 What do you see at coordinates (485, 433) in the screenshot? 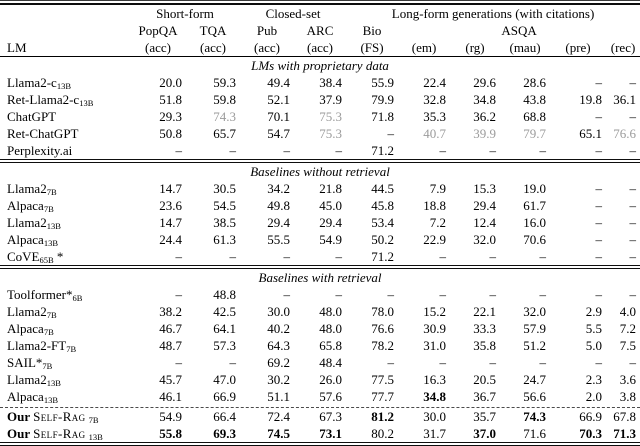
I see `metric-value-cell: 37.0` at bounding box center [485, 433].